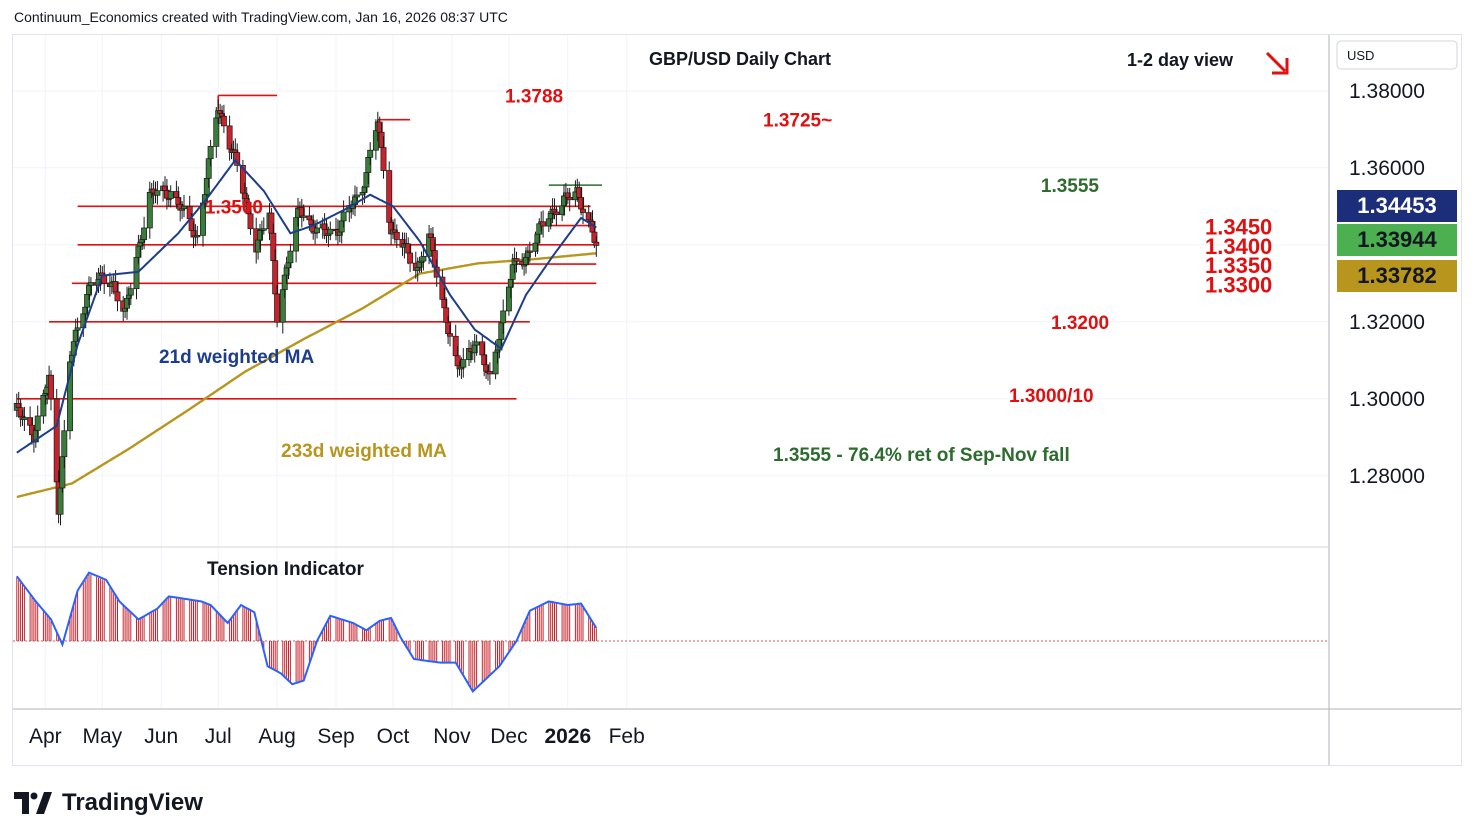 This screenshot has width=1474, height=840. I want to click on level-label: 1.3400, so click(1238, 246).